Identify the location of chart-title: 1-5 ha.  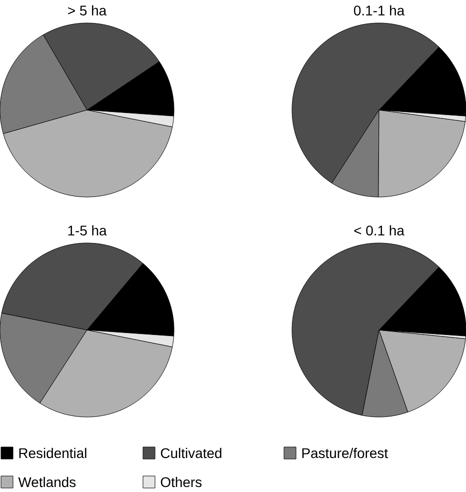
(87, 230).